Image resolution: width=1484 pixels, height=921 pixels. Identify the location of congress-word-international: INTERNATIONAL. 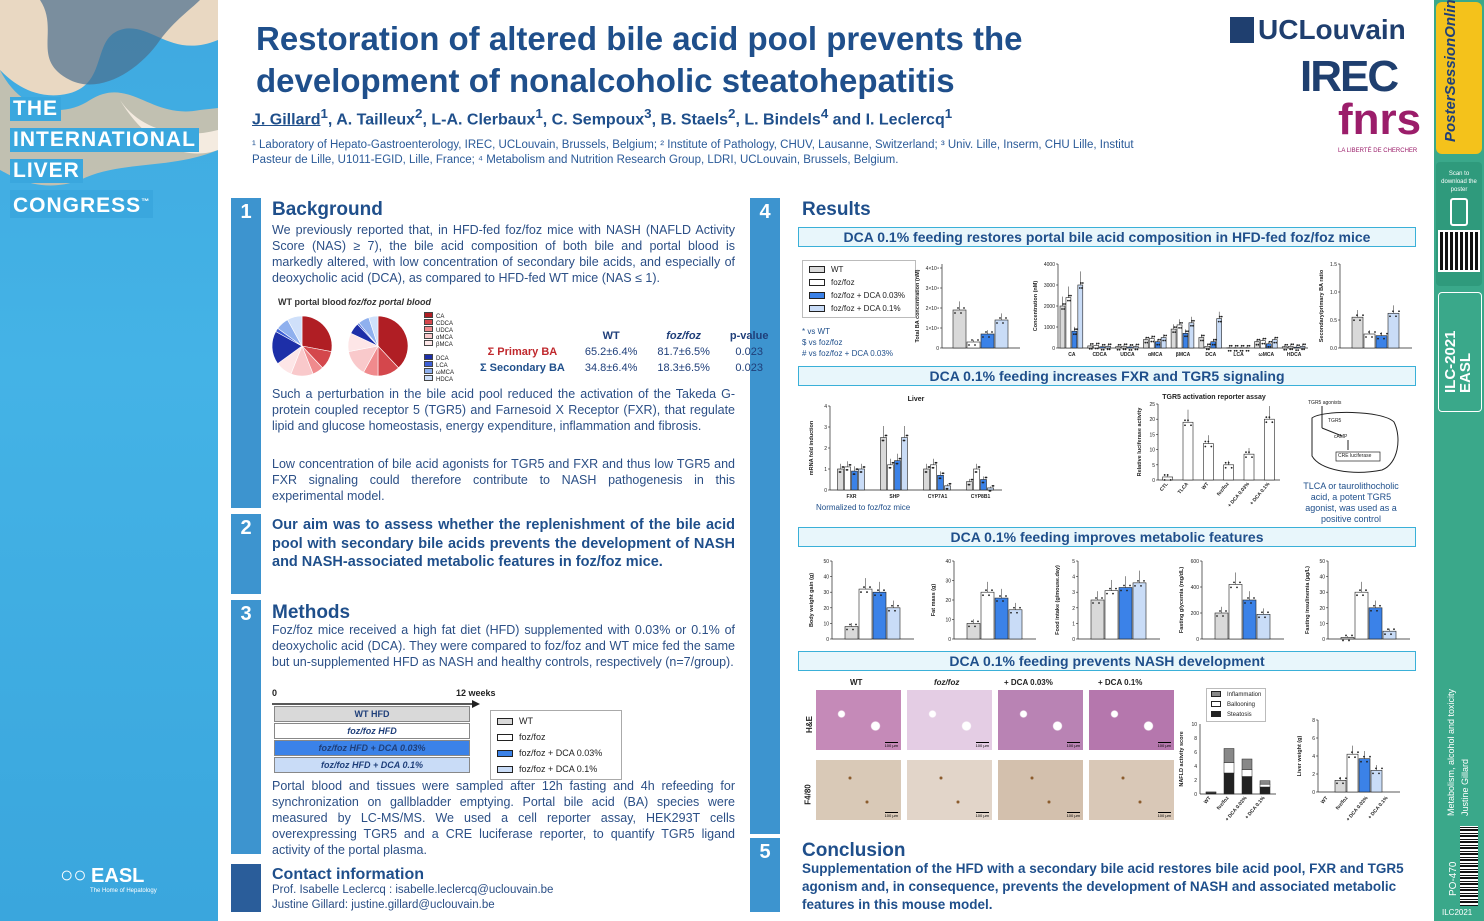
(104, 140).